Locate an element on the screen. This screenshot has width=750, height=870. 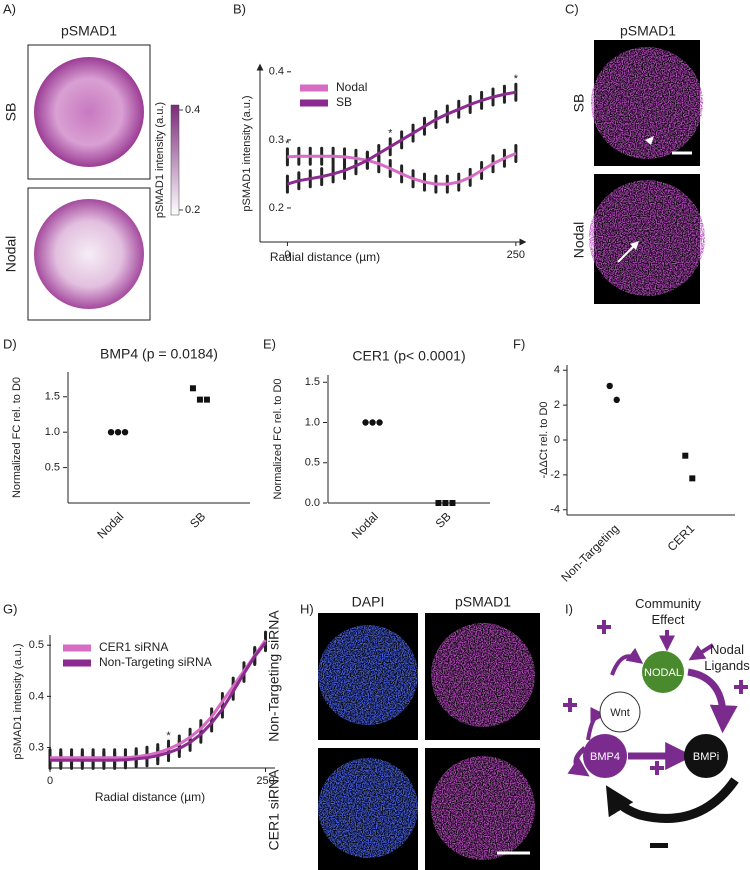
y-tick-label: 0.0 is located at coordinates (312, 503).